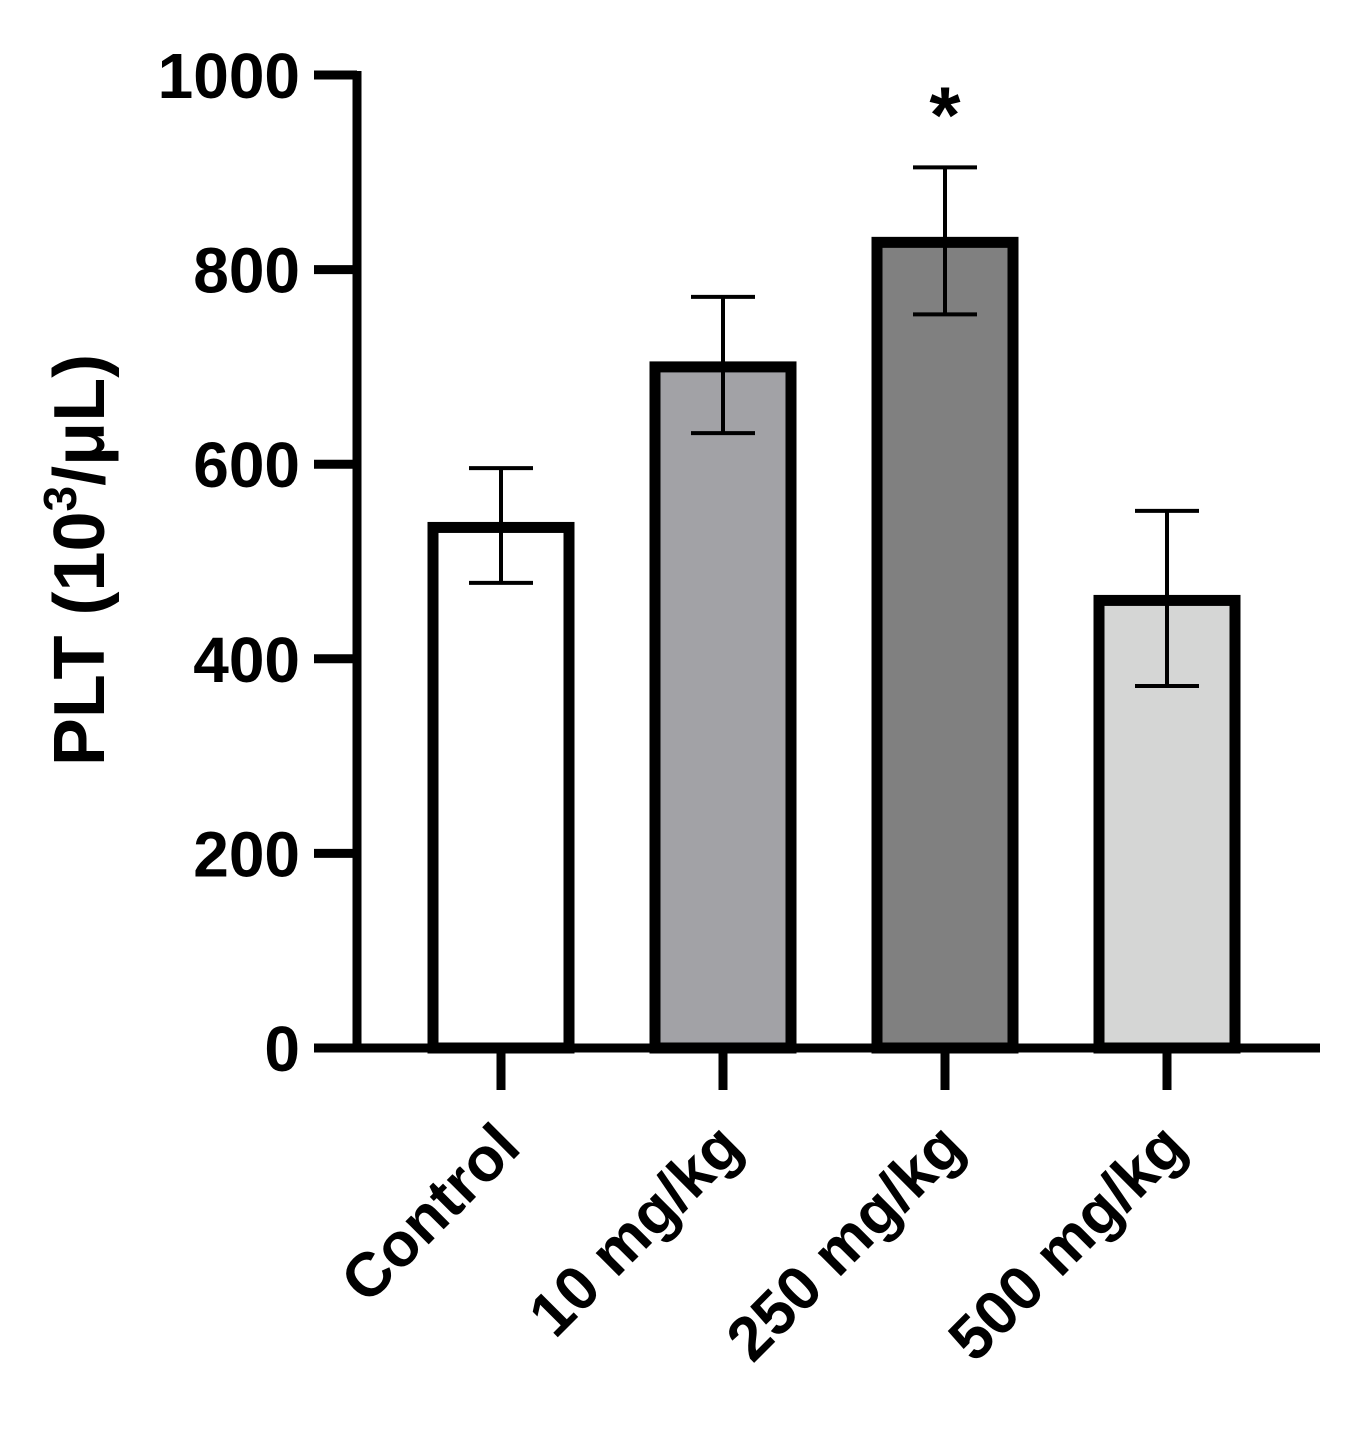 The height and width of the screenshot is (1446, 1364). Describe the element at coordinates (246, 271) in the screenshot. I see `y-tick-label: 800` at that location.